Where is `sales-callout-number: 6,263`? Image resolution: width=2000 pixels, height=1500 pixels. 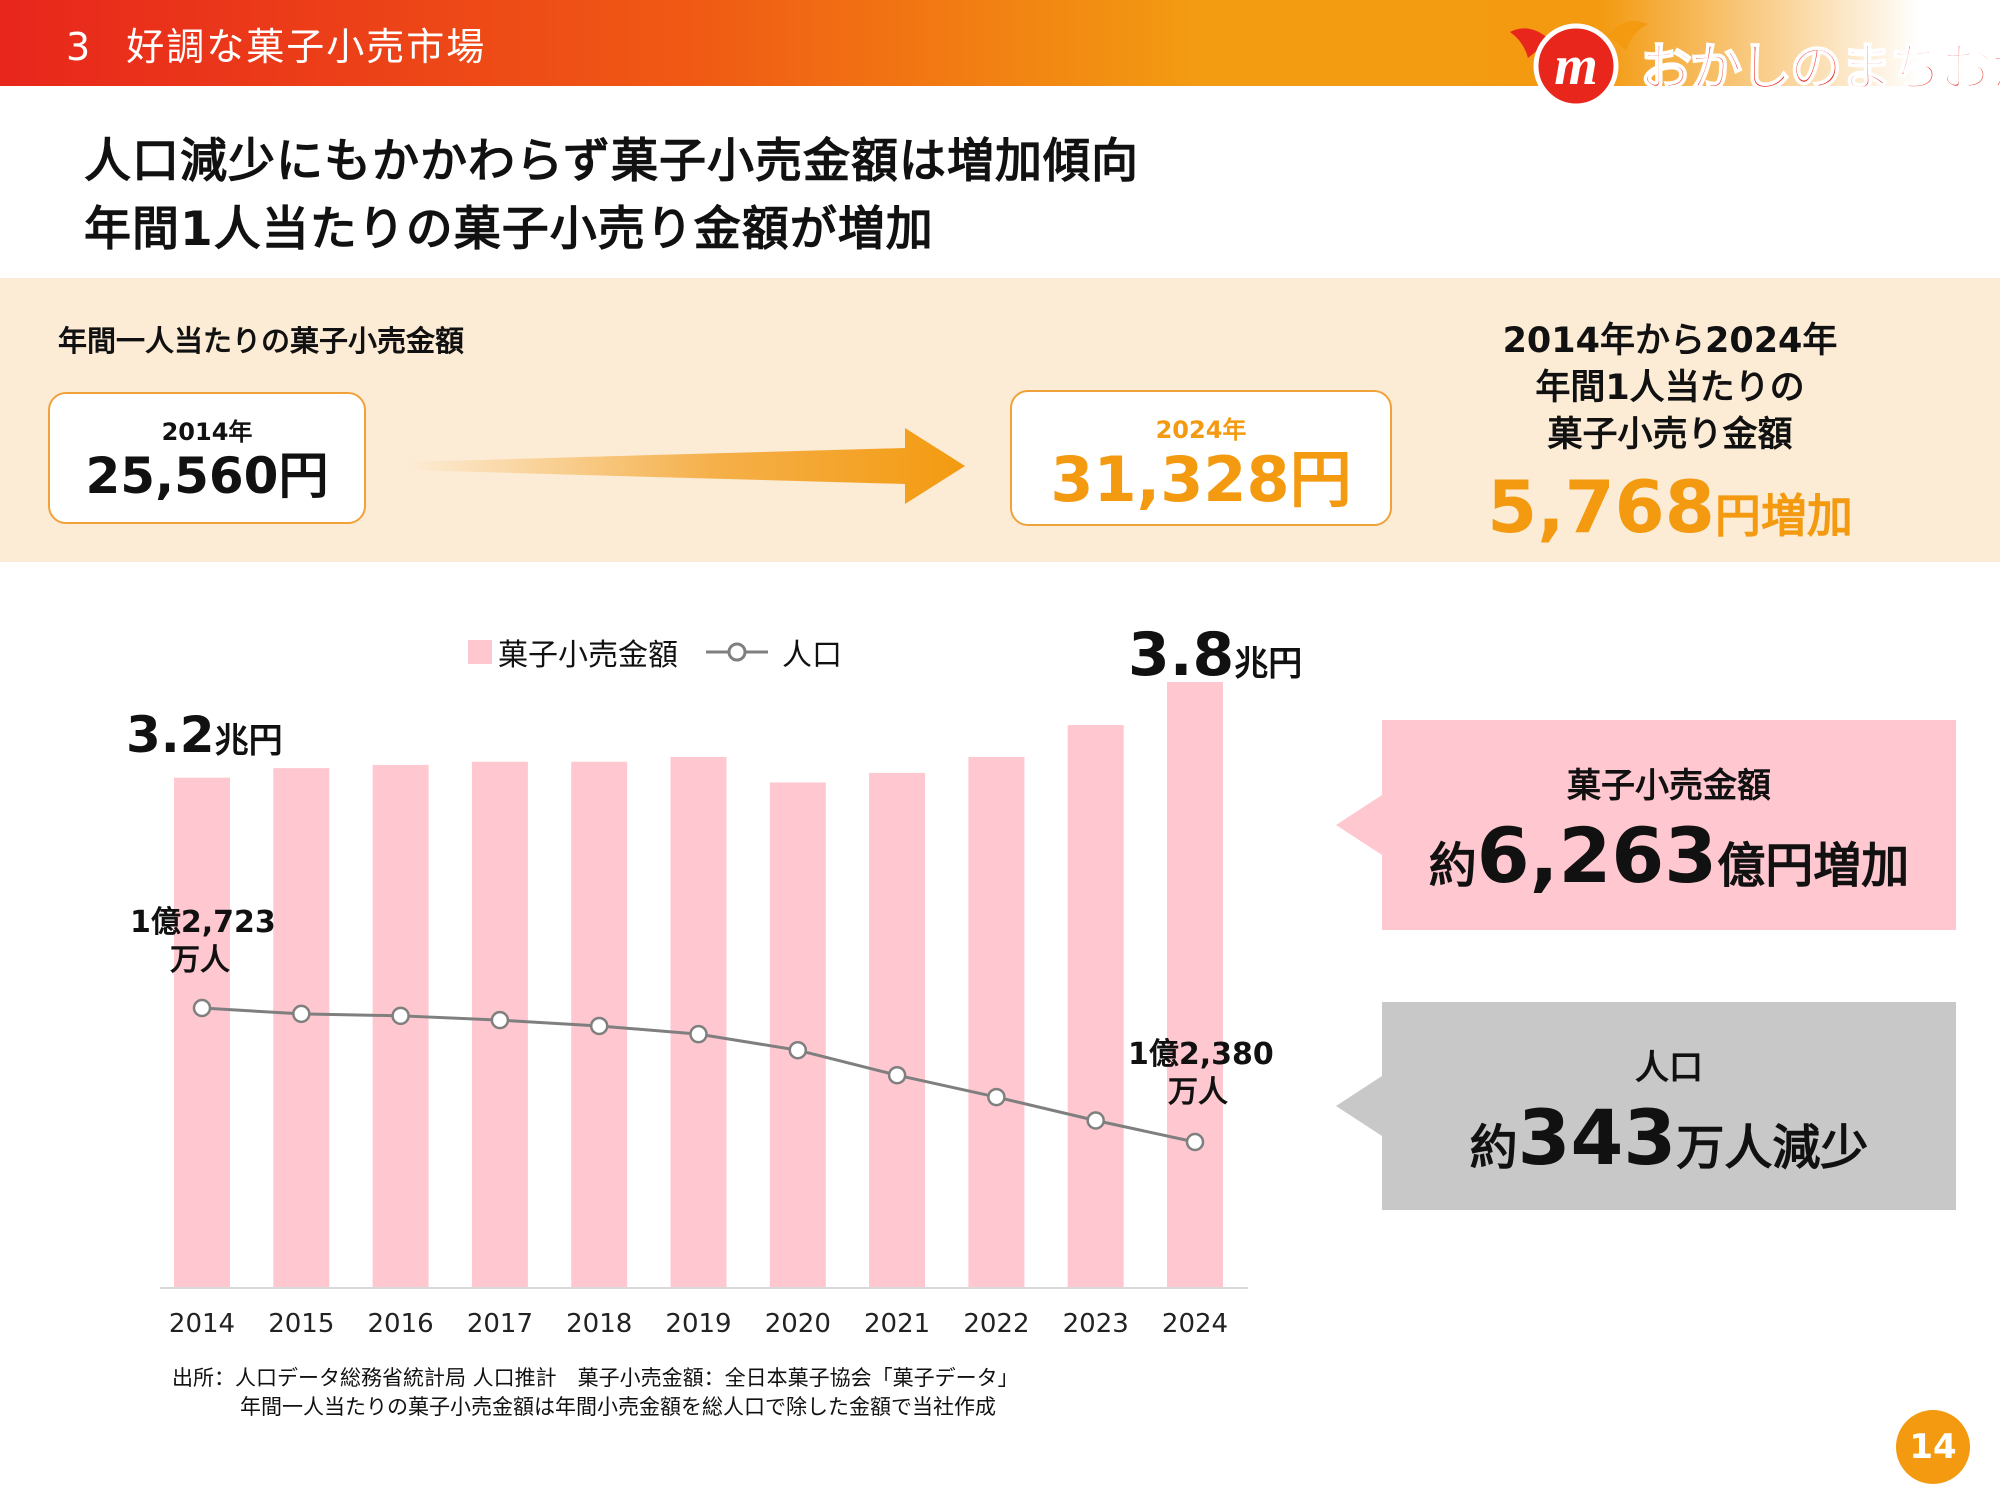 sales-callout-number: 6,263 is located at coordinates (1597, 855).